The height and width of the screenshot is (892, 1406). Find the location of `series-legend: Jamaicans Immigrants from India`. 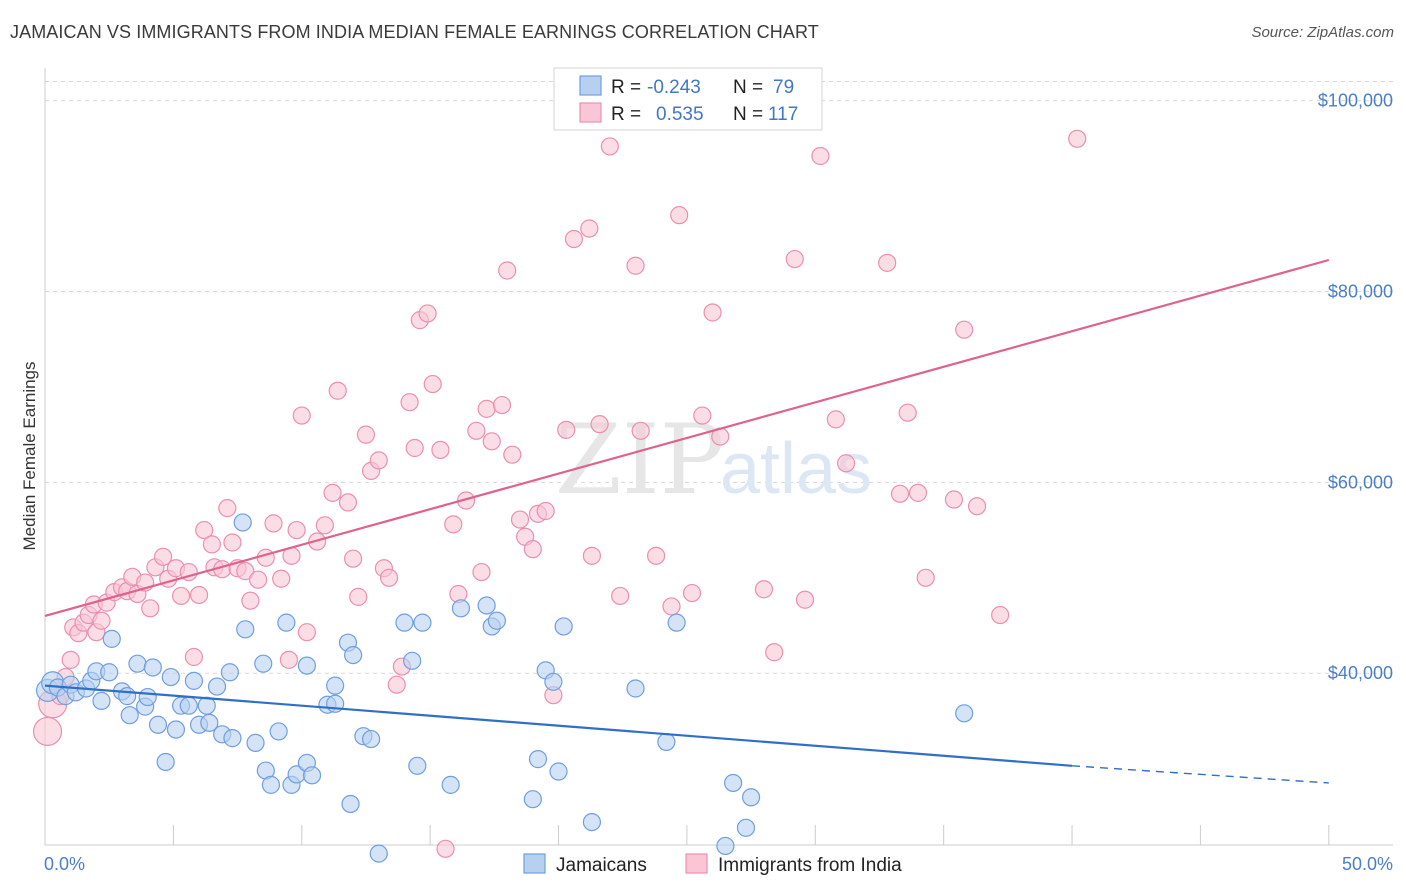

series-legend: Jamaicans Immigrants from India is located at coordinates (712, 864).